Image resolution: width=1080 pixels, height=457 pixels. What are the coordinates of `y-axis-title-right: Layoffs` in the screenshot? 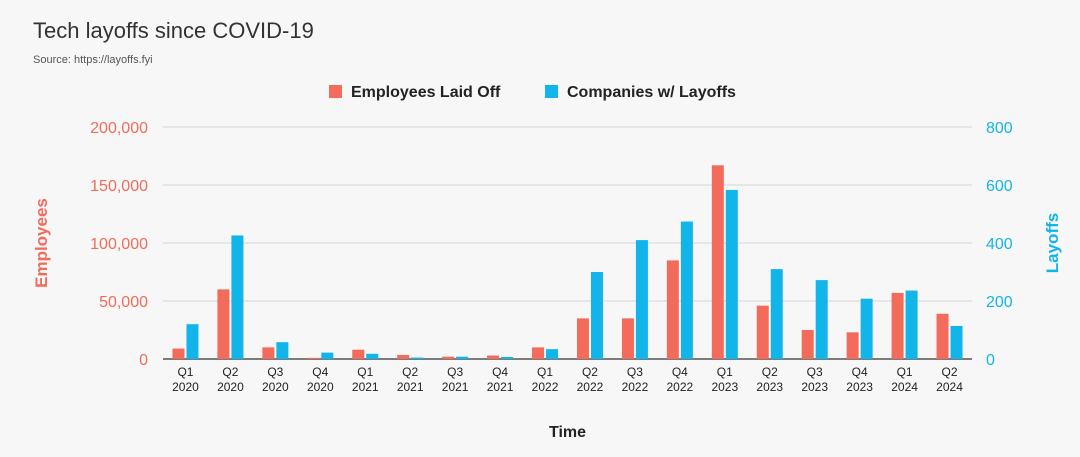 It's located at (1052, 243).